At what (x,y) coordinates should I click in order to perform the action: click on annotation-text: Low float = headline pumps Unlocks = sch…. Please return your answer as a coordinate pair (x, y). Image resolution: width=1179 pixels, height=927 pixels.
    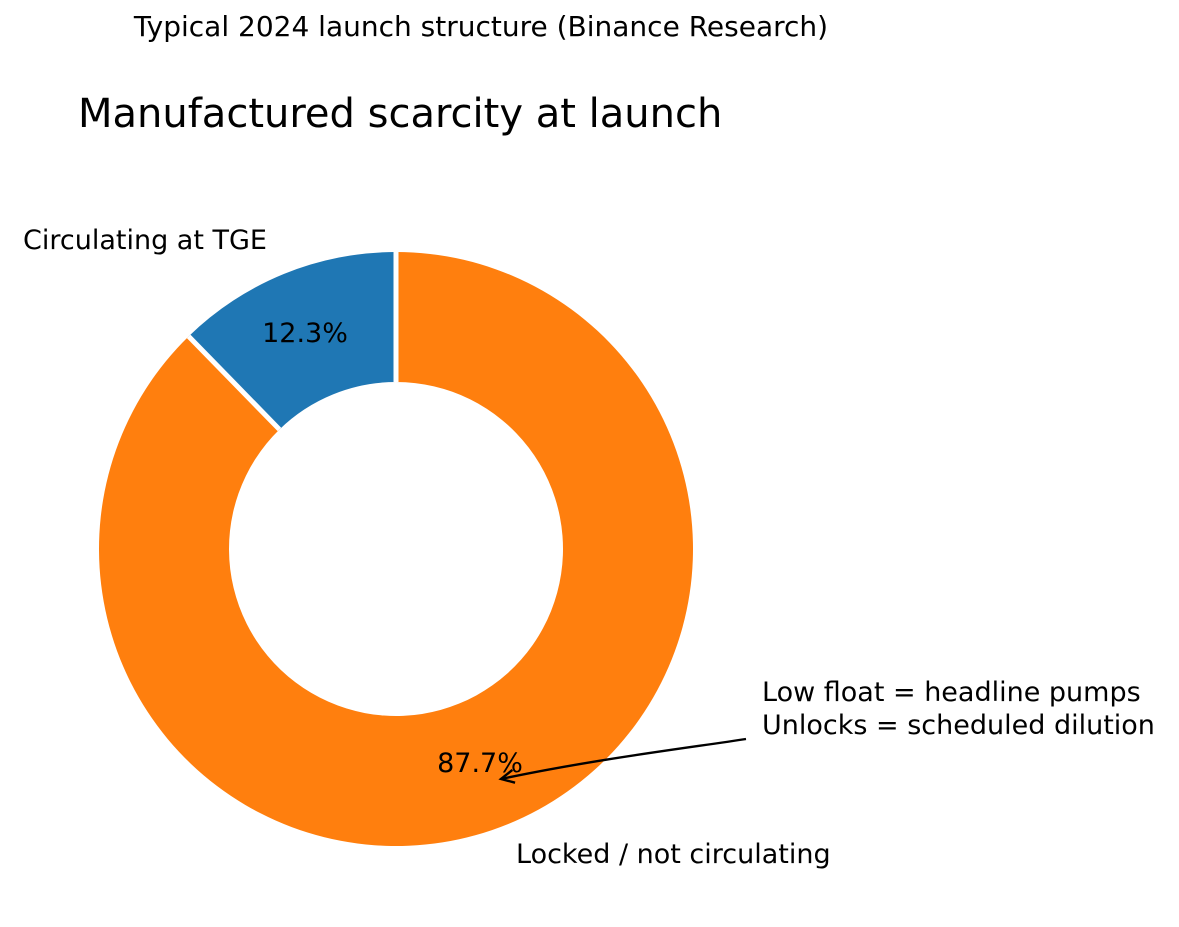
    Looking at the image, I should click on (958, 709).